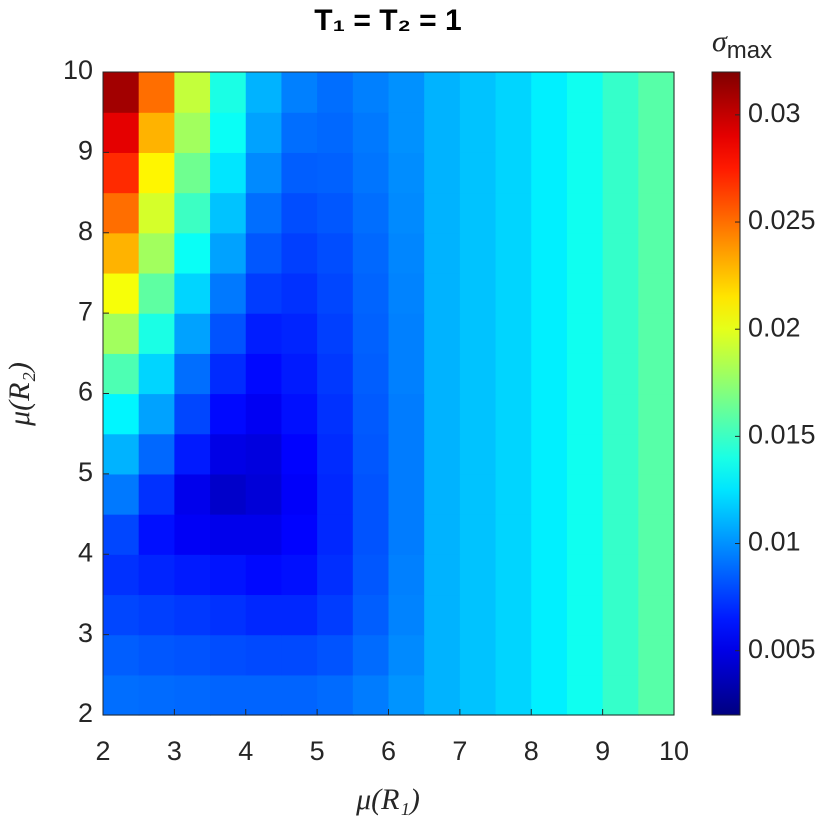  Describe the element at coordinates (85, 392) in the screenshot. I see `y-tick-label: 6` at that location.